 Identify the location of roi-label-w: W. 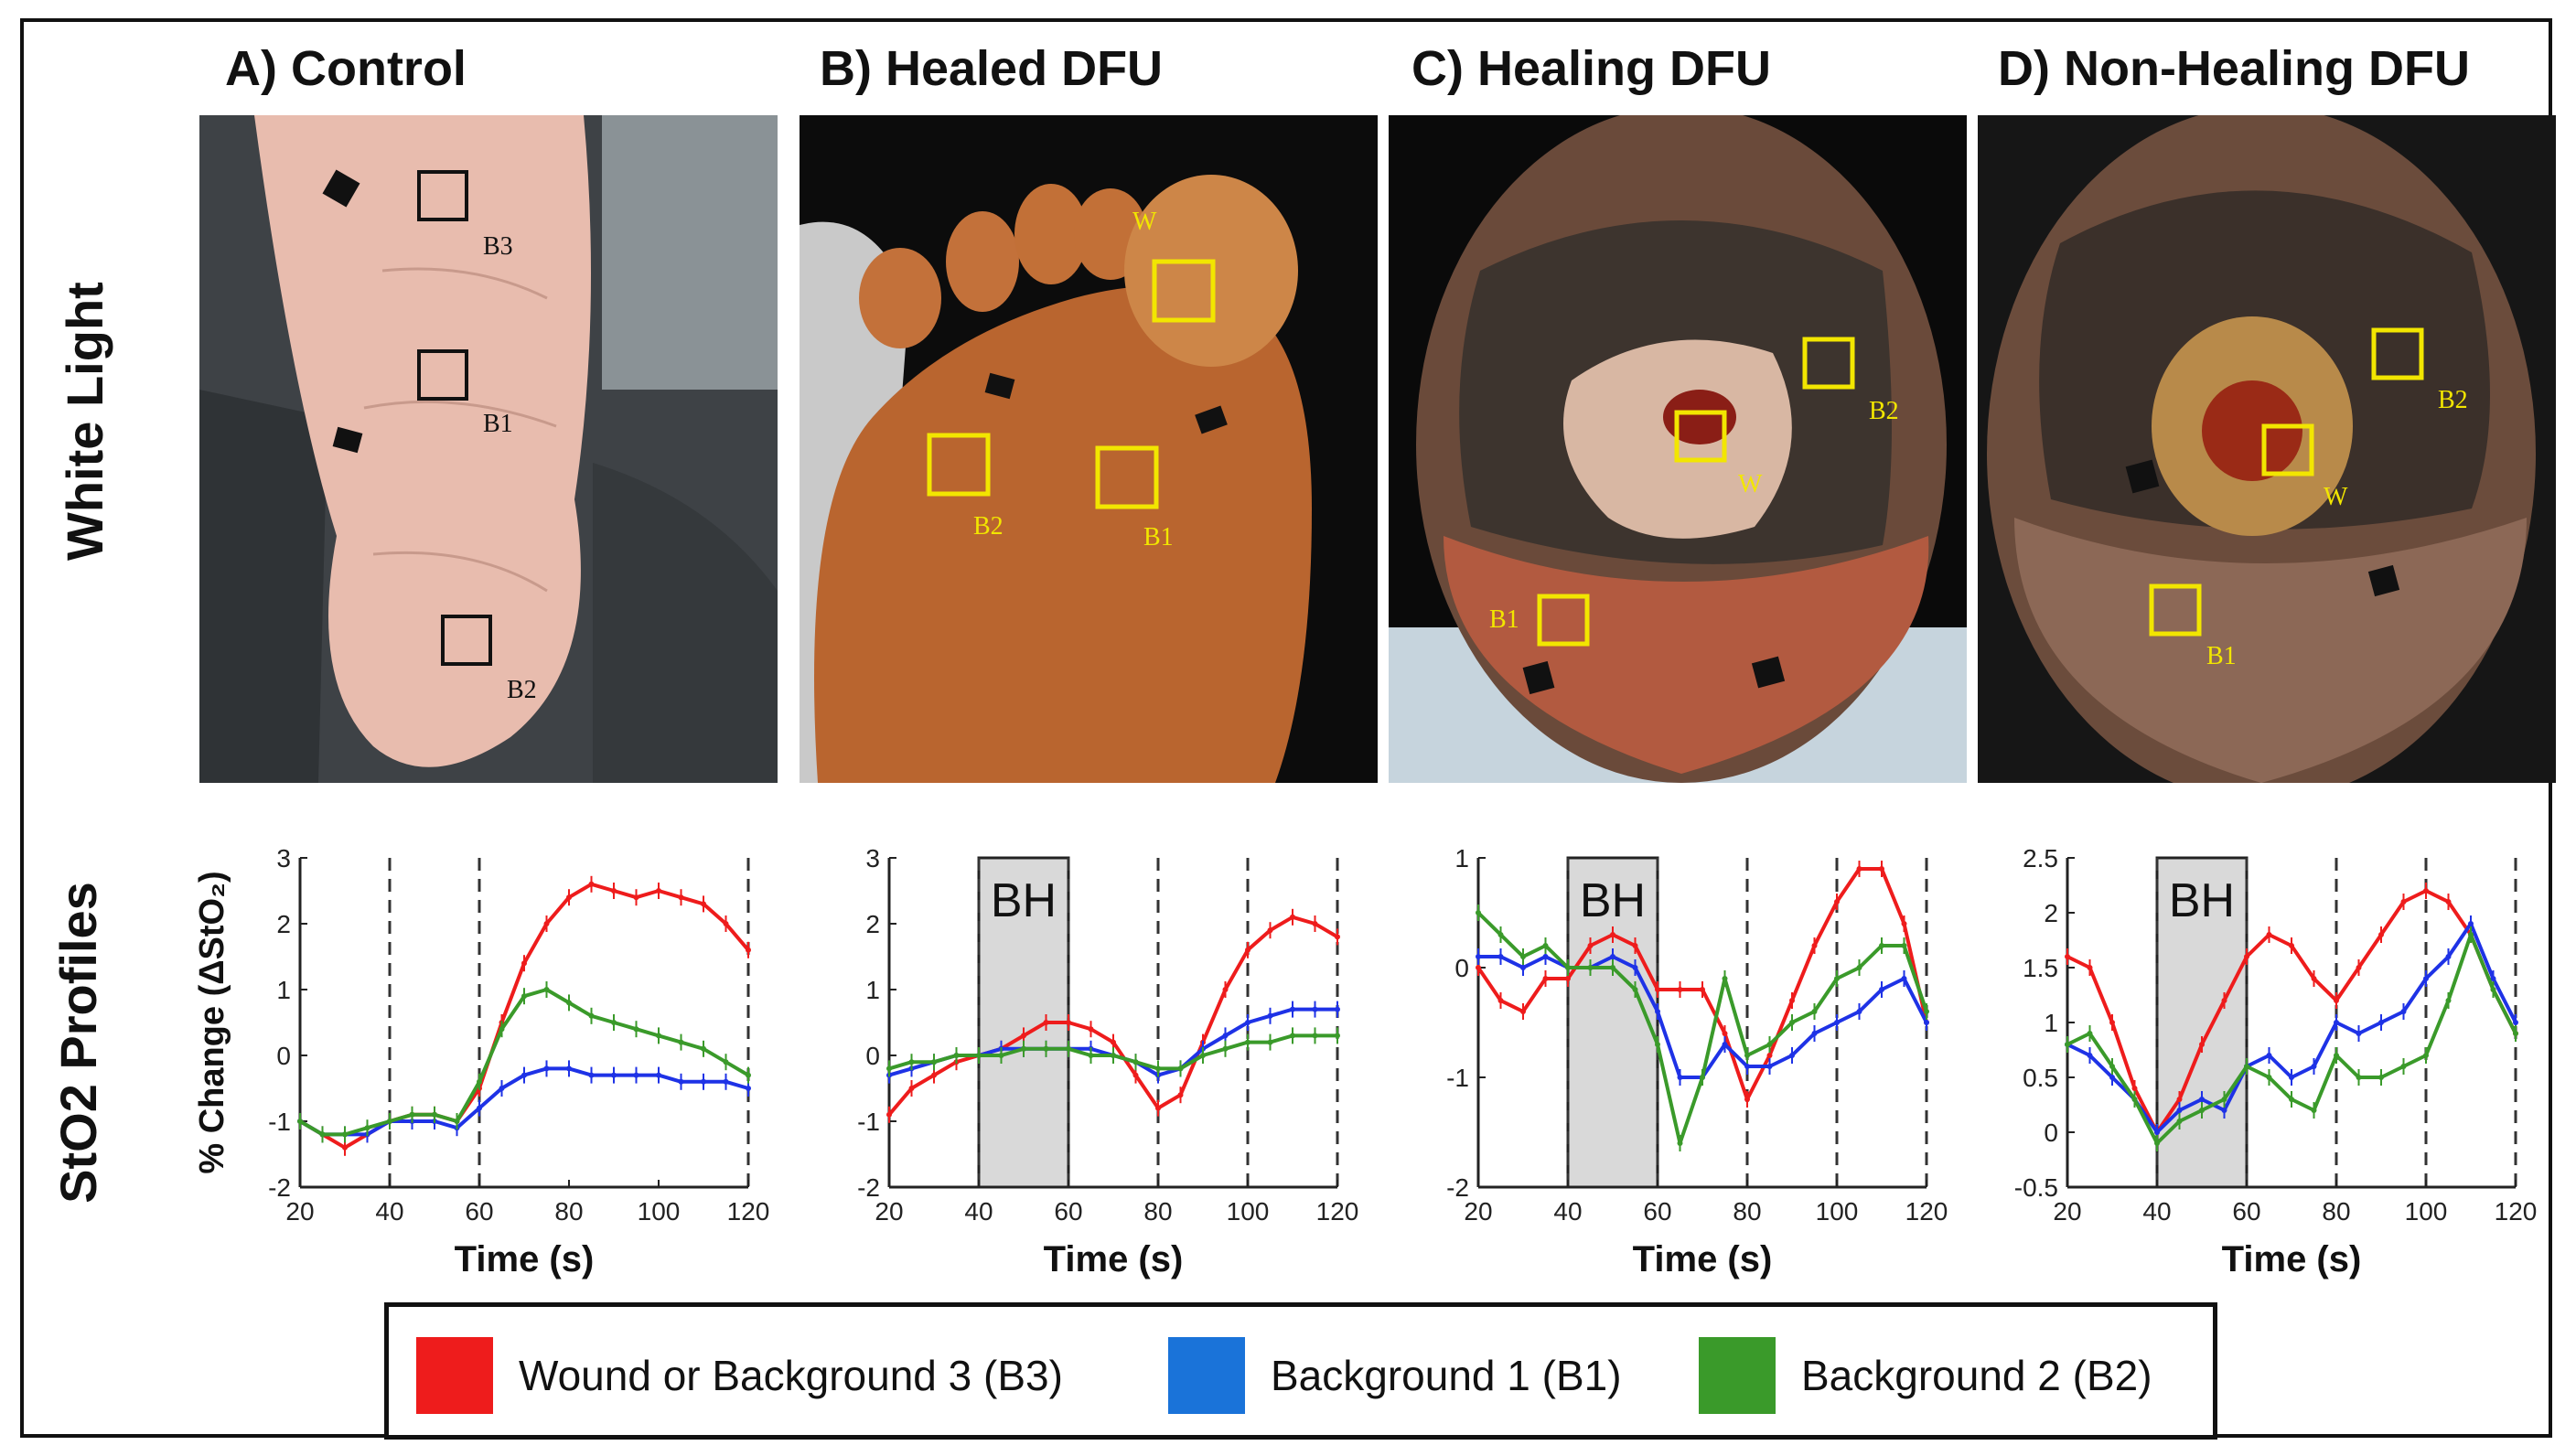
(1144, 222).